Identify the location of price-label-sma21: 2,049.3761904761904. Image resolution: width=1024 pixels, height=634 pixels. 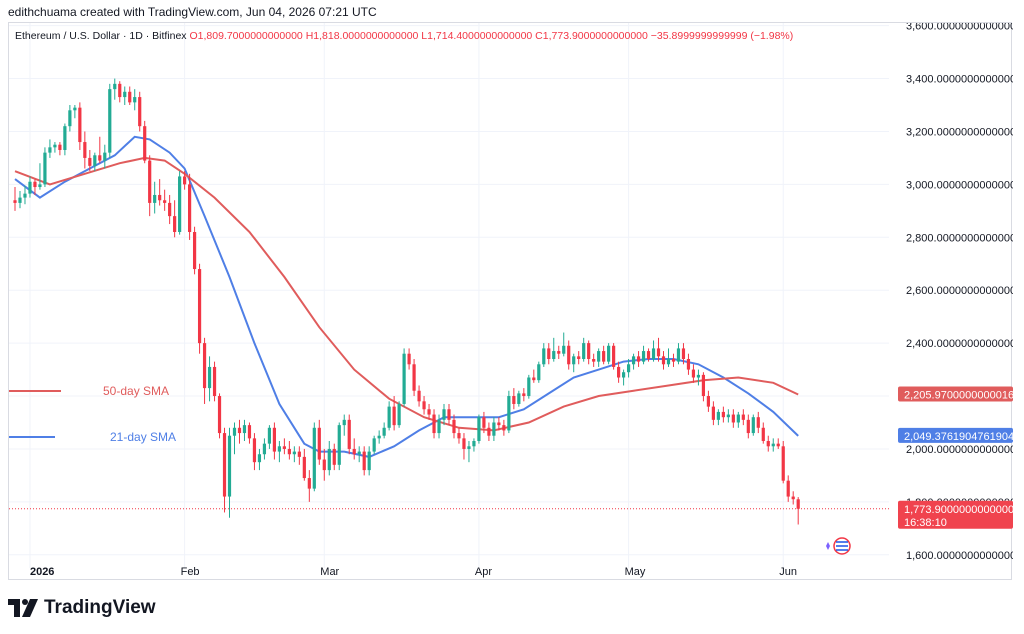
(958, 437).